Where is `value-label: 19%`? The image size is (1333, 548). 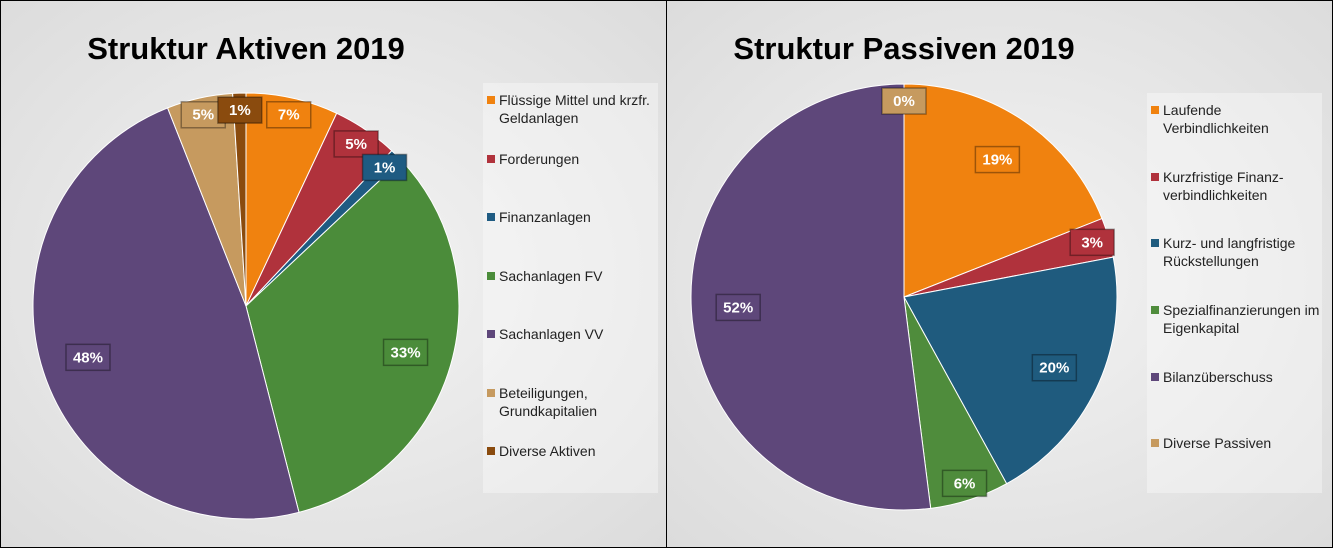 value-label: 19% is located at coordinates (997, 160).